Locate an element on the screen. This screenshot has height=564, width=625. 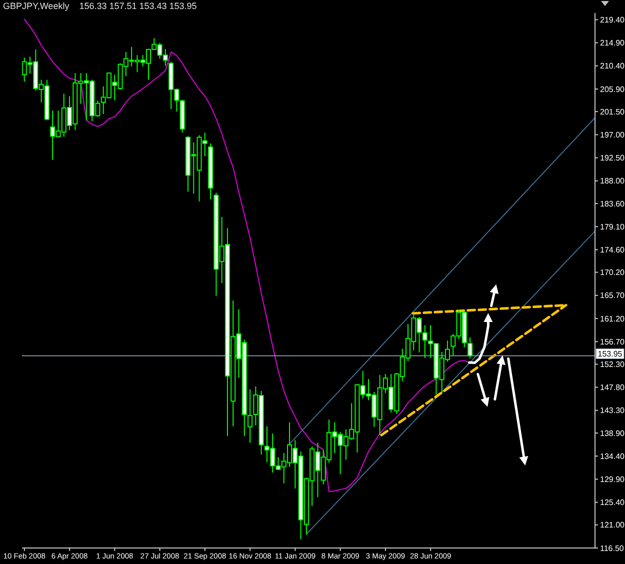
y-tick-label: 125.40 is located at coordinates (612, 503).